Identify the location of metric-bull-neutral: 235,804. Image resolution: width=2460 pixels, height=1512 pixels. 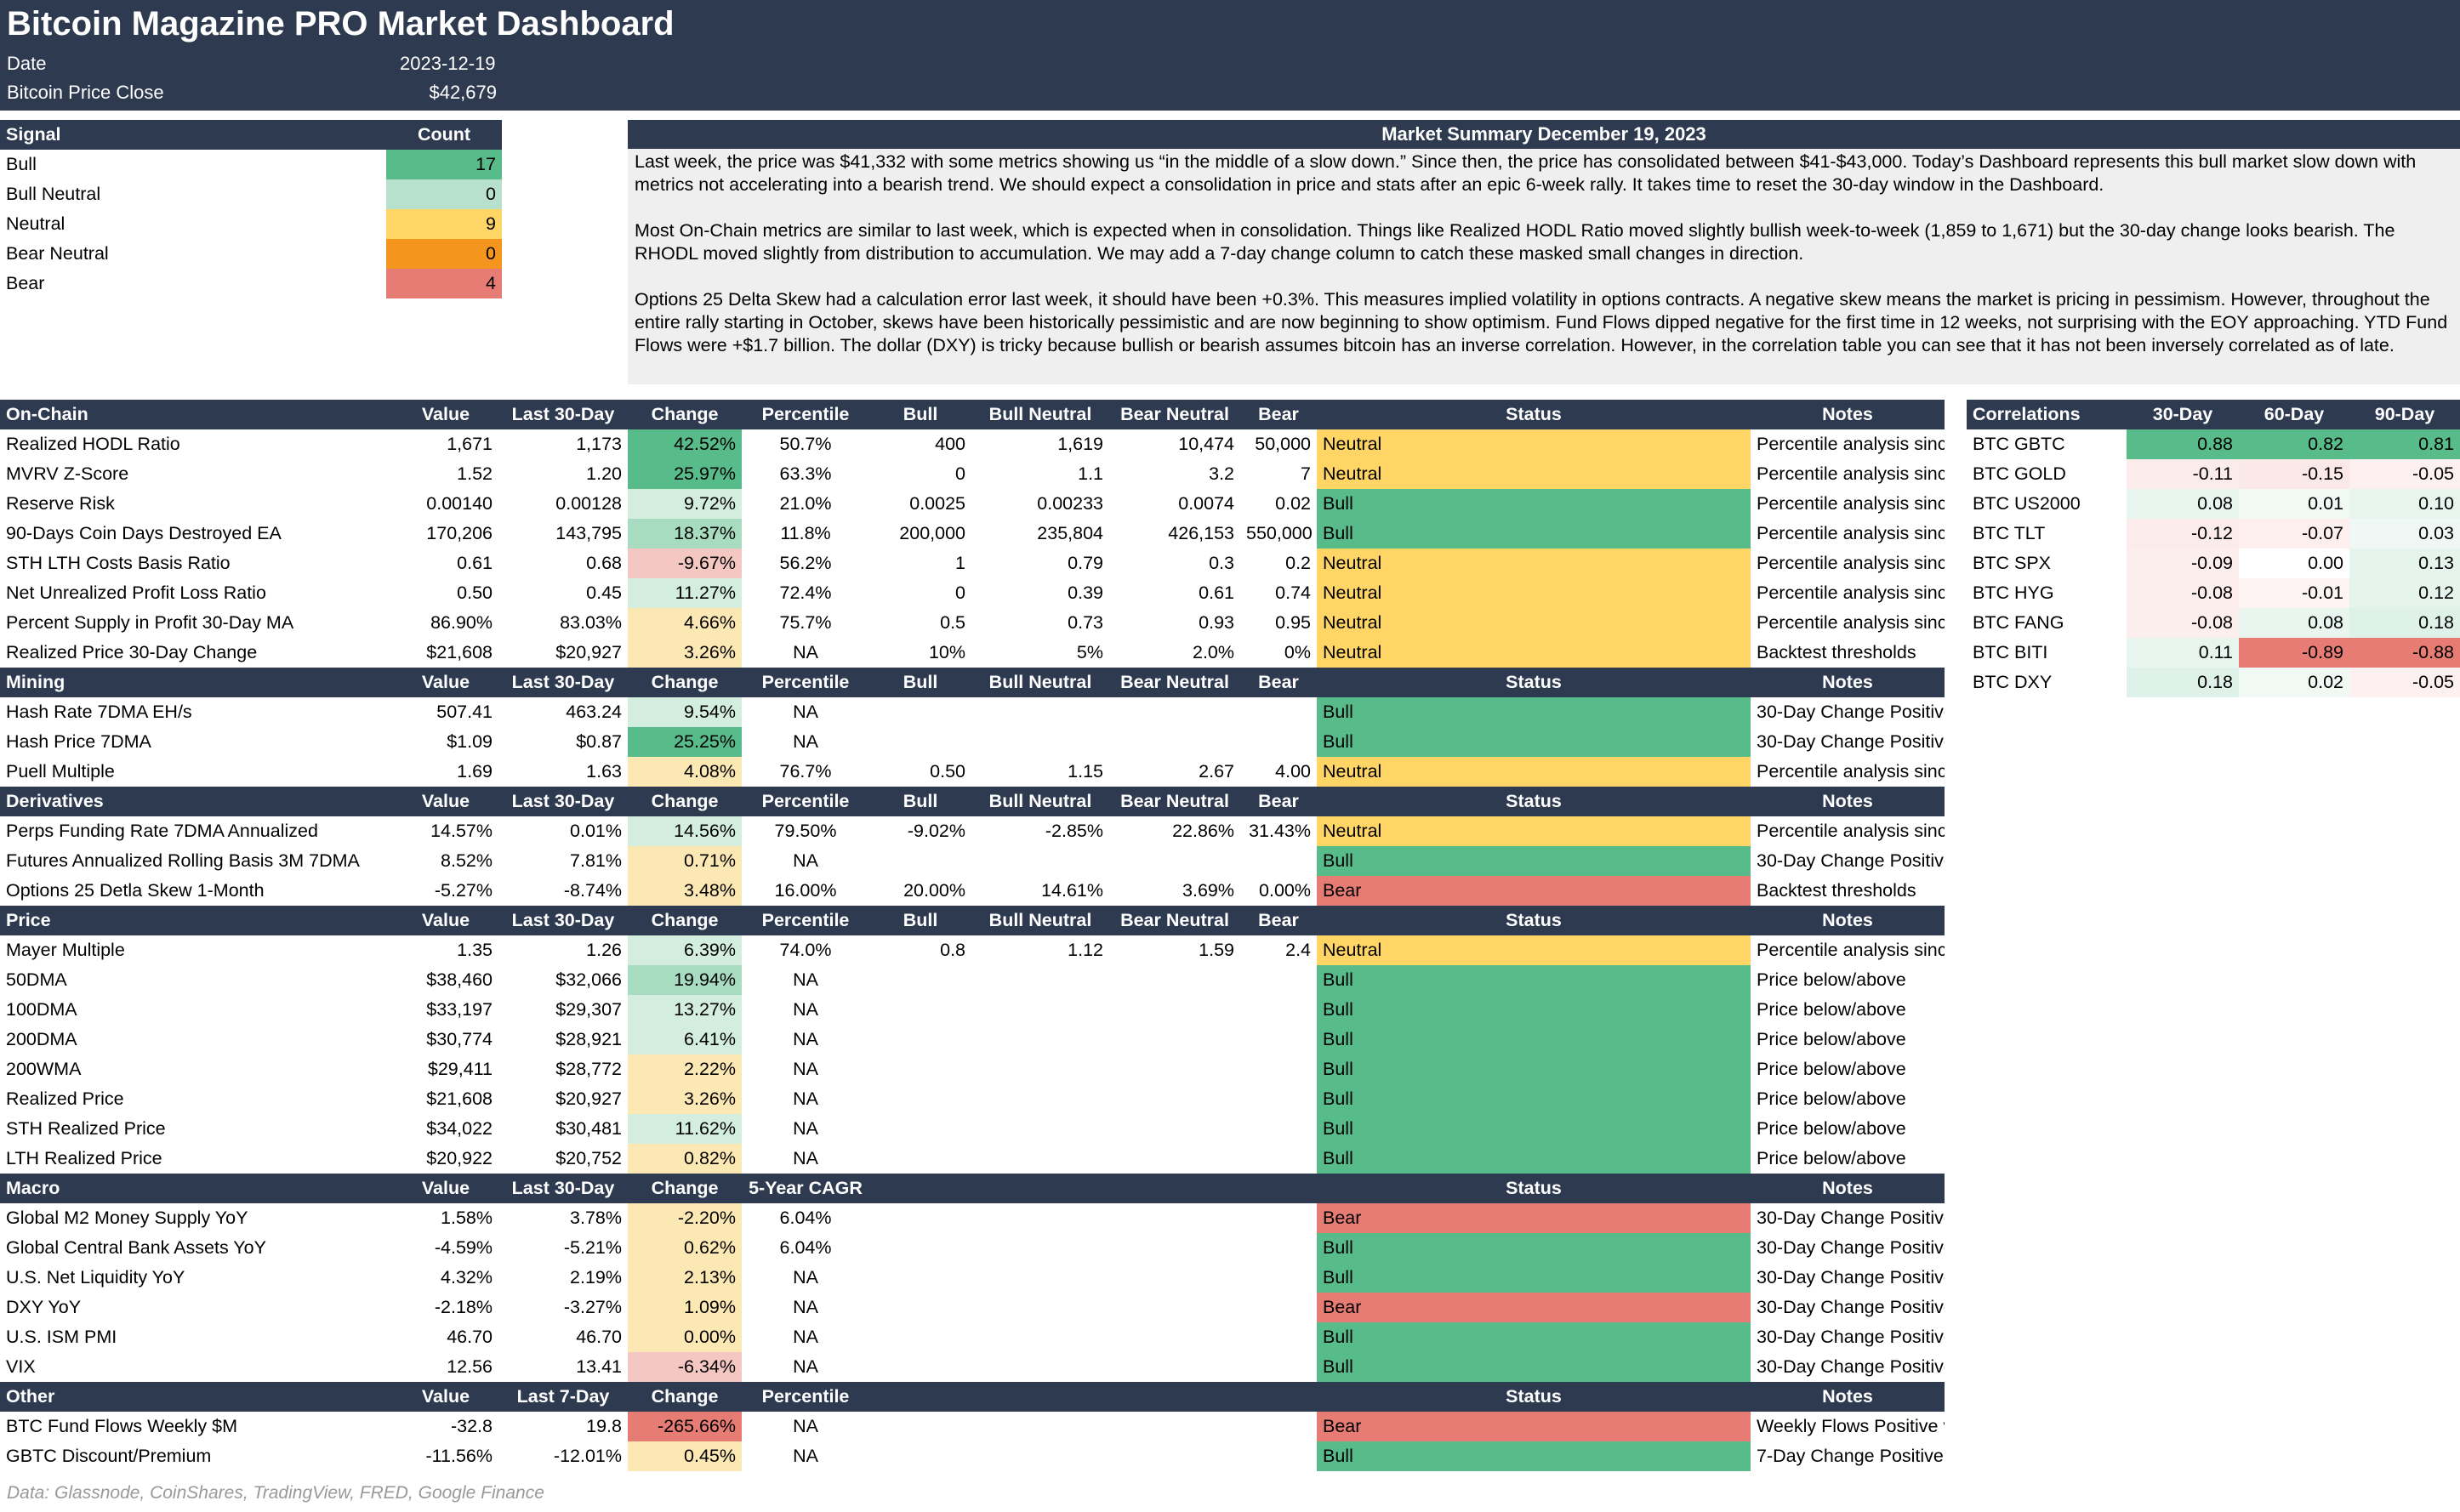
(1070, 533).